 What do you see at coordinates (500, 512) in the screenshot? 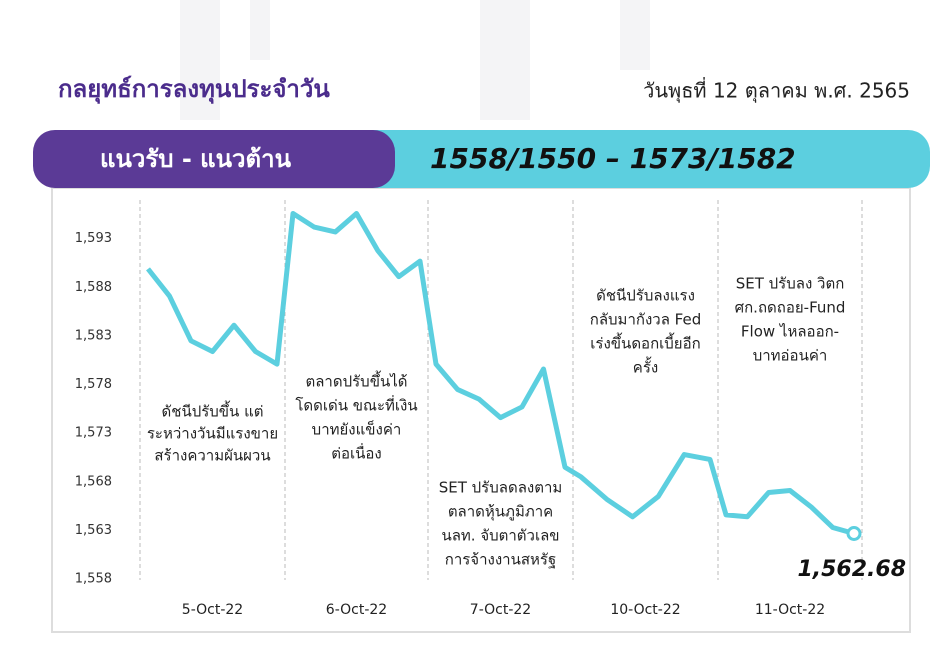
I see `annotation: ตลาดหุ้นภูมิภาค` at bounding box center [500, 512].